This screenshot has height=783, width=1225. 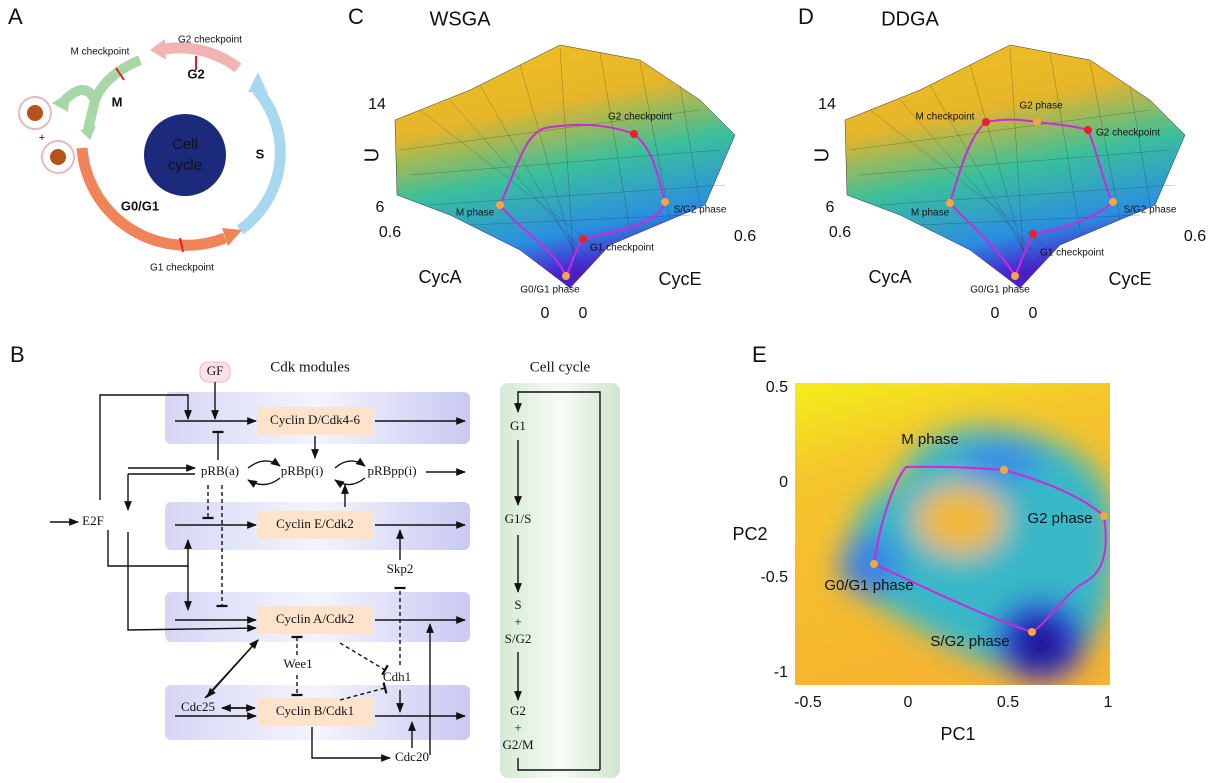 I want to click on tick-label: 6, so click(x=380, y=207).